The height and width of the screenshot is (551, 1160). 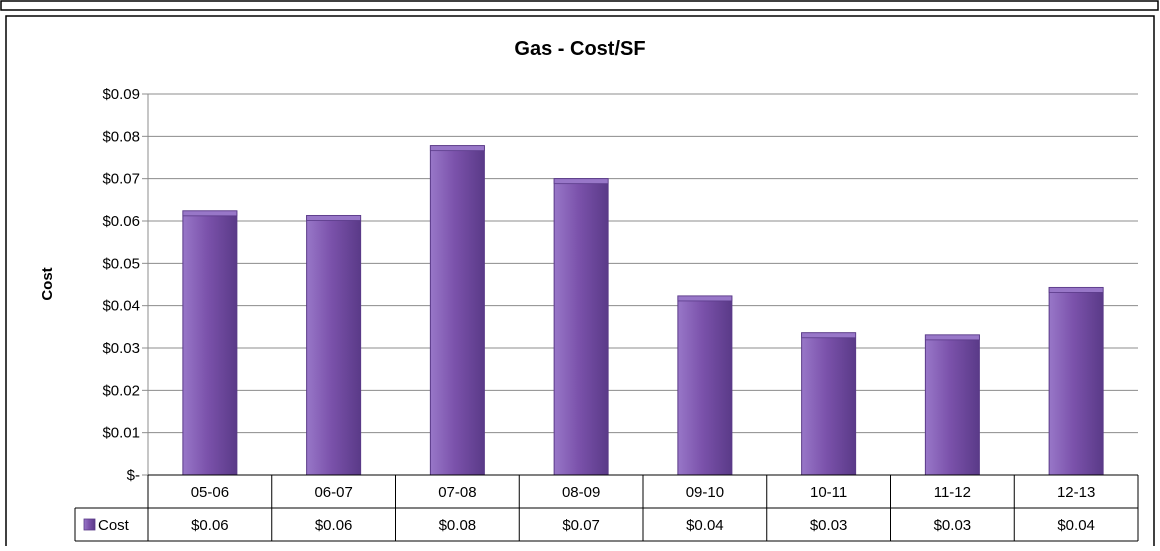 I want to click on legend-label: Cost, so click(x=114, y=525).